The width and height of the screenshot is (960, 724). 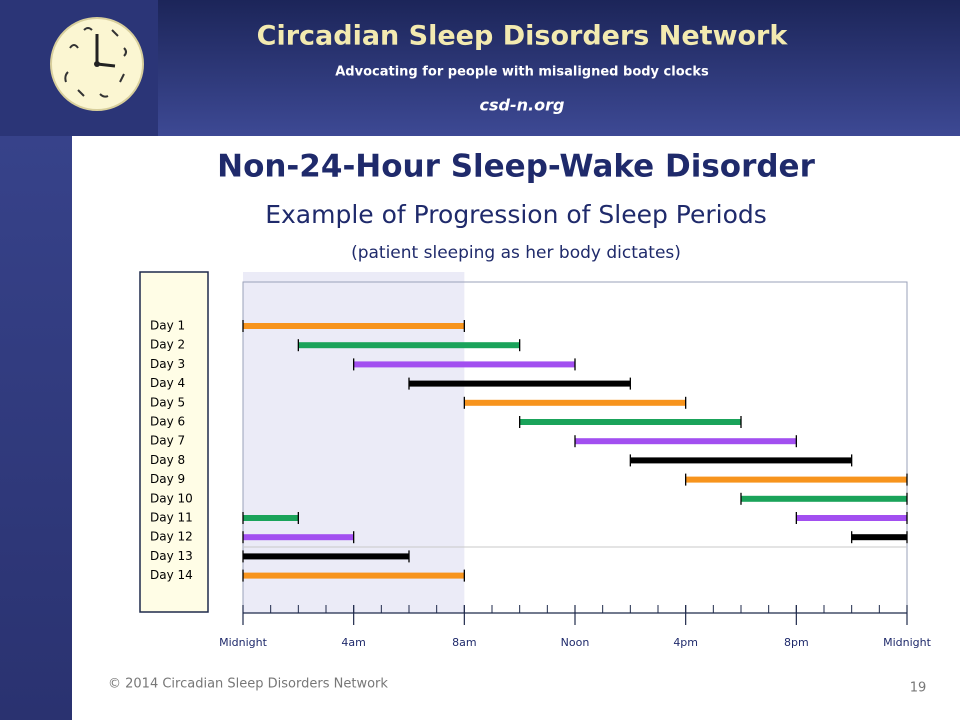 What do you see at coordinates (248, 684) in the screenshot?
I see `copyright: © 2014 Circadian Sleep Disorders Network` at bounding box center [248, 684].